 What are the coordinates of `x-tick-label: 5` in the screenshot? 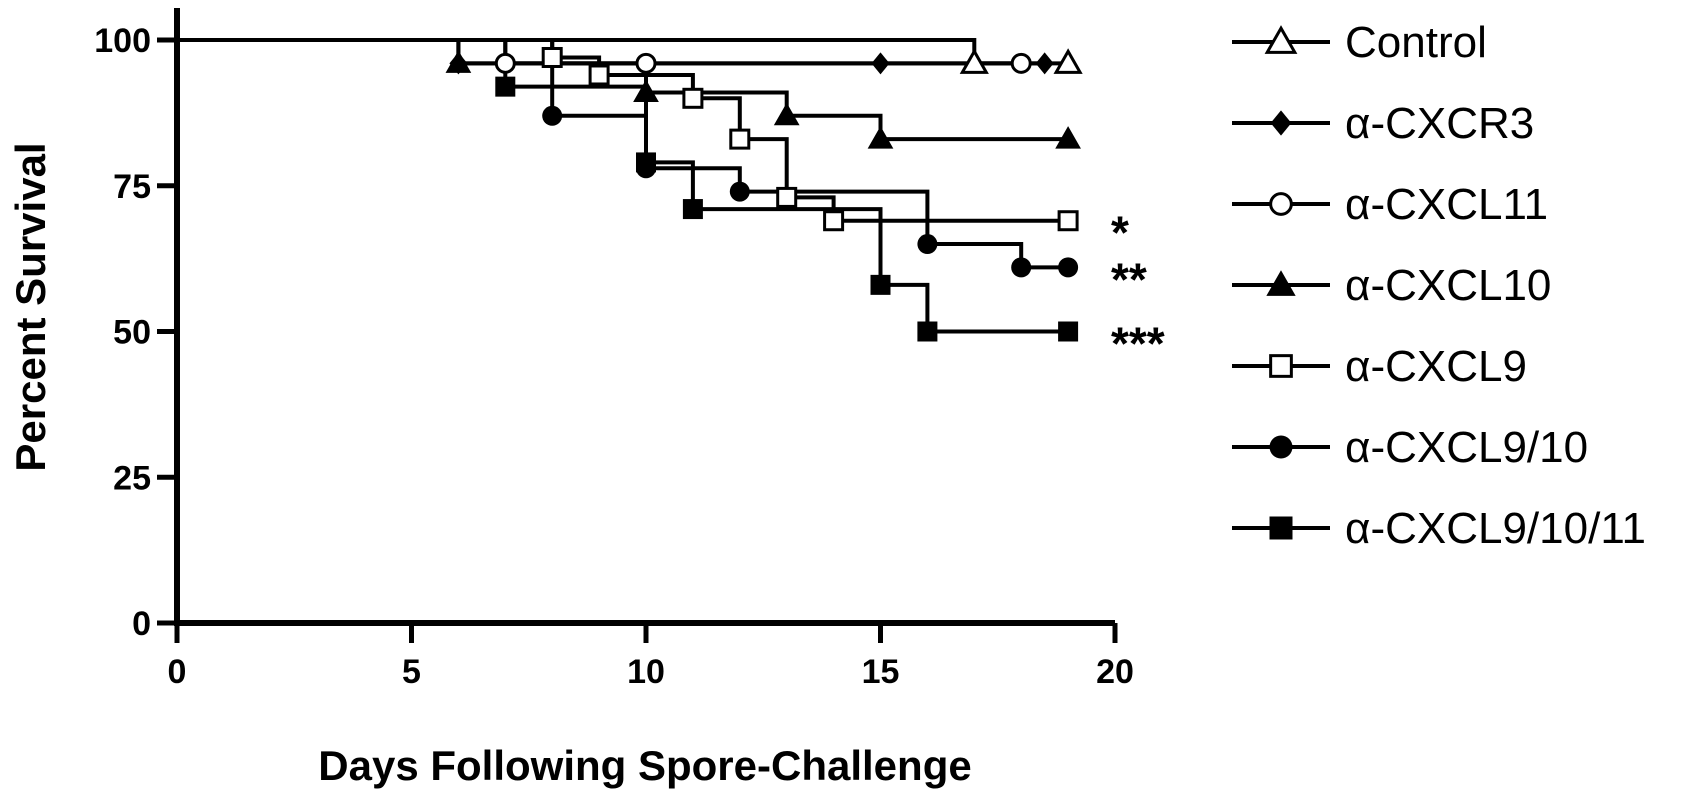 It's located at (411, 672).